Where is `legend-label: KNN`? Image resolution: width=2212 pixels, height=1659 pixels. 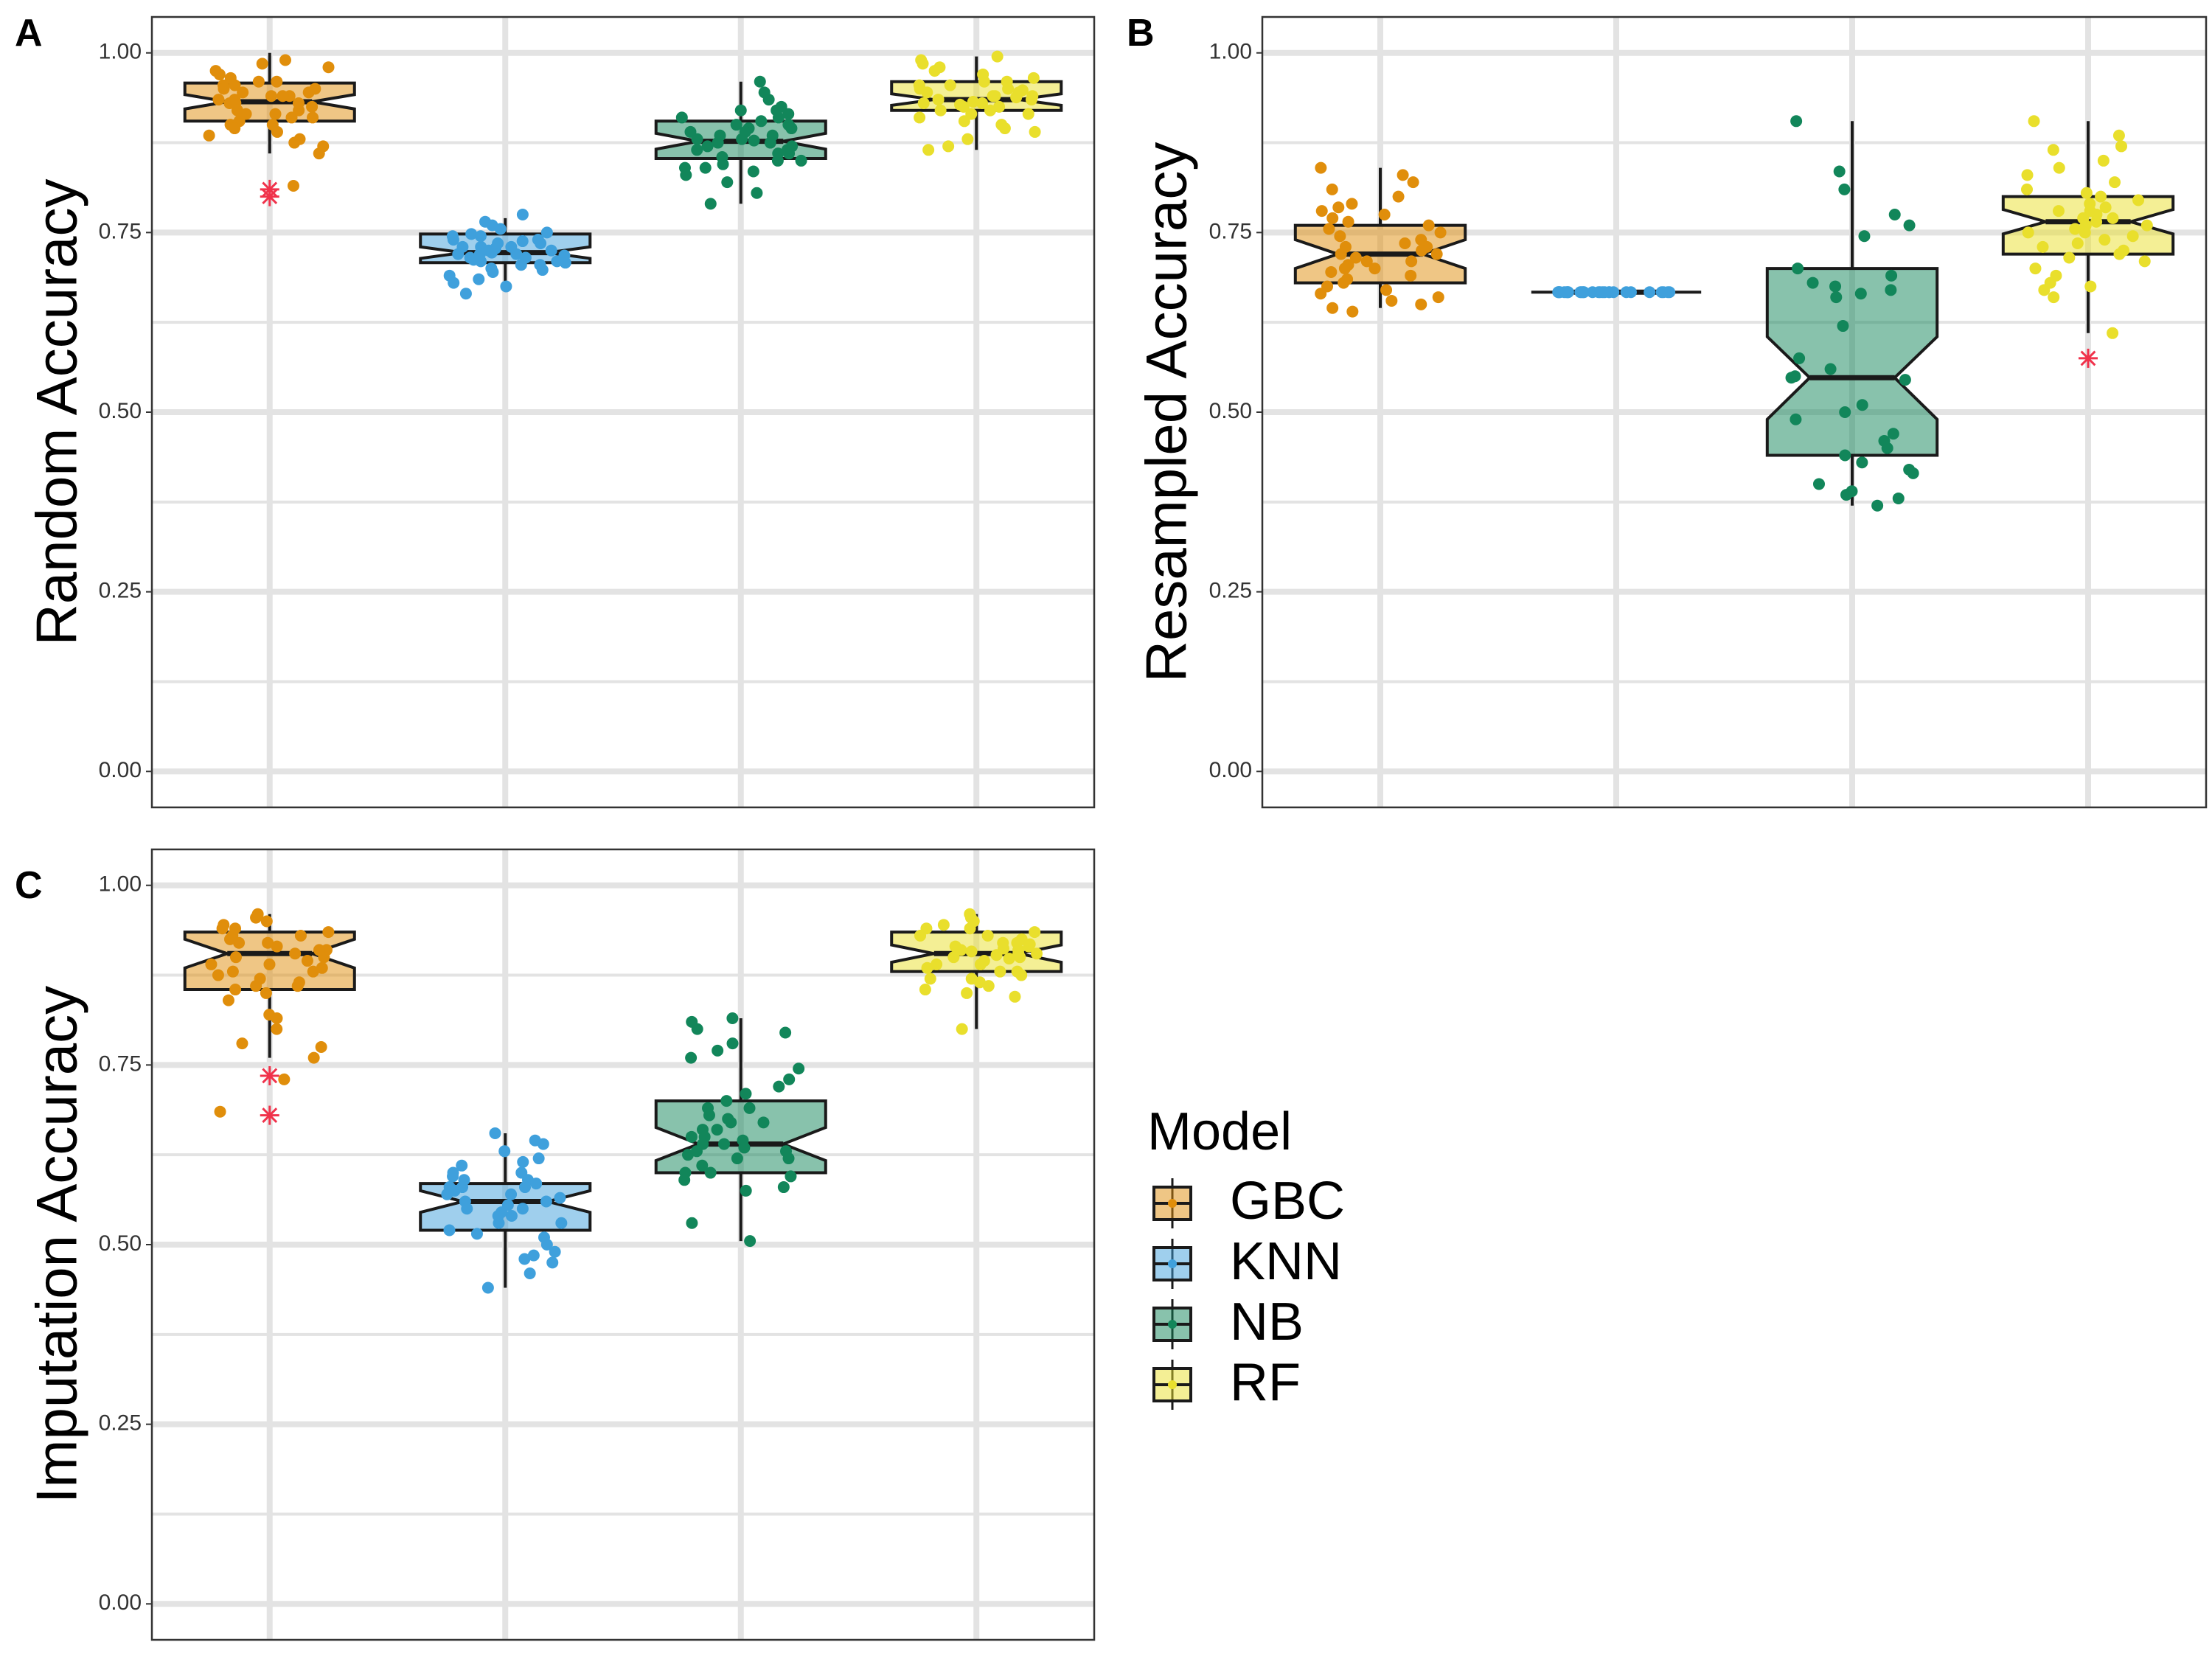 legend-label: KNN is located at coordinates (1286, 1261).